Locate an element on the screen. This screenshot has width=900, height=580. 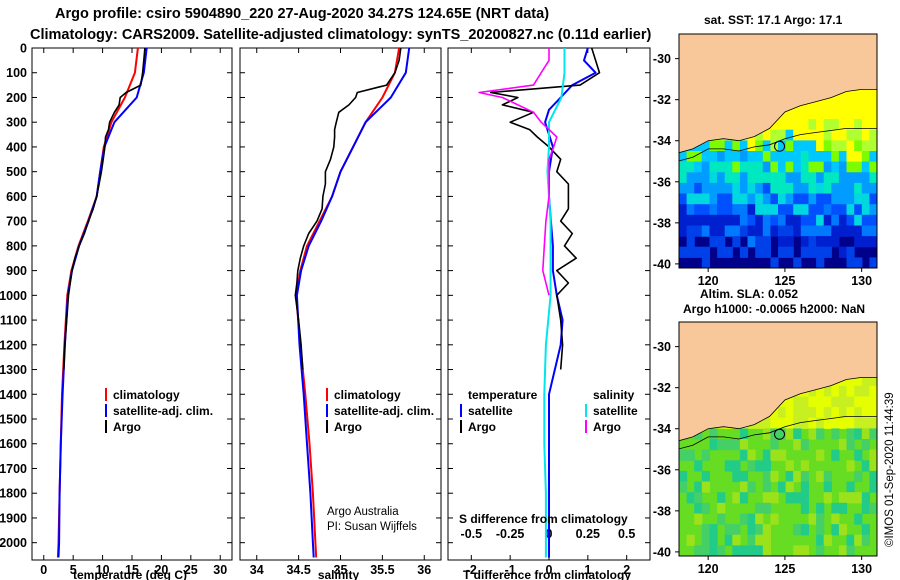
depth-tick-label: 1400 is located at coordinates (13, 395).